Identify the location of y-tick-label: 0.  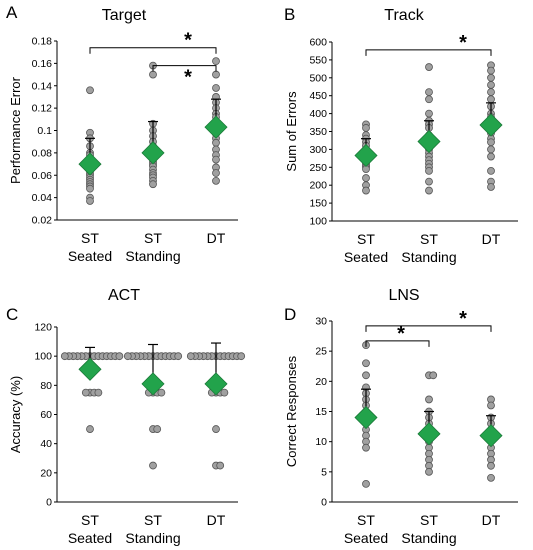
(49, 503).